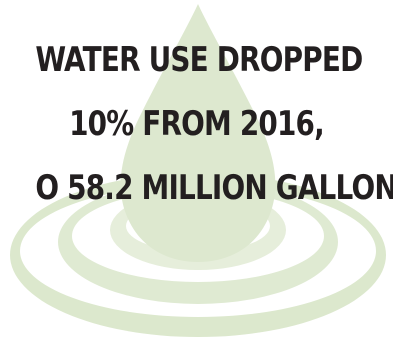 The image size is (393, 357). I want to click on headline-line-2: 10% FROM 2016,, so click(197, 124).